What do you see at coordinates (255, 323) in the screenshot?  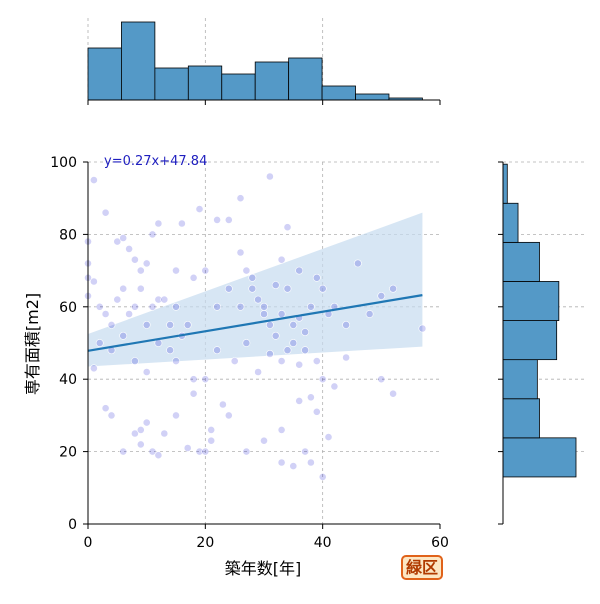 I see `regression-line` at bounding box center [255, 323].